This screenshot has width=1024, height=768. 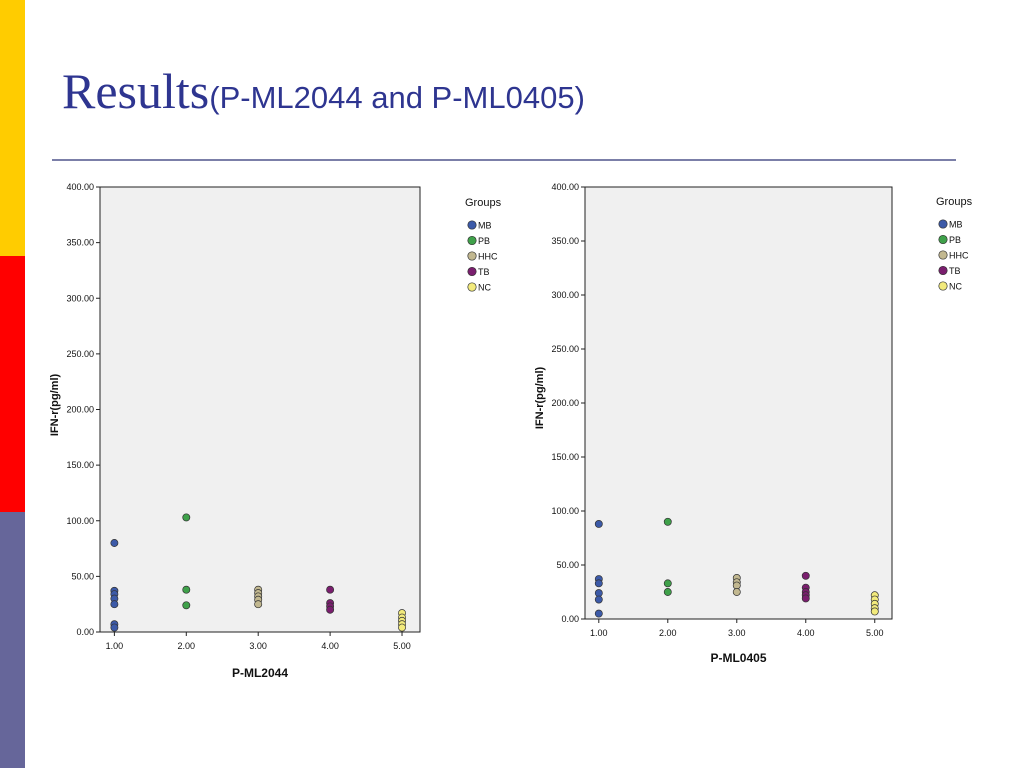 What do you see at coordinates (136, 91) in the screenshot?
I see `slide-title-main: Results` at bounding box center [136, 91].